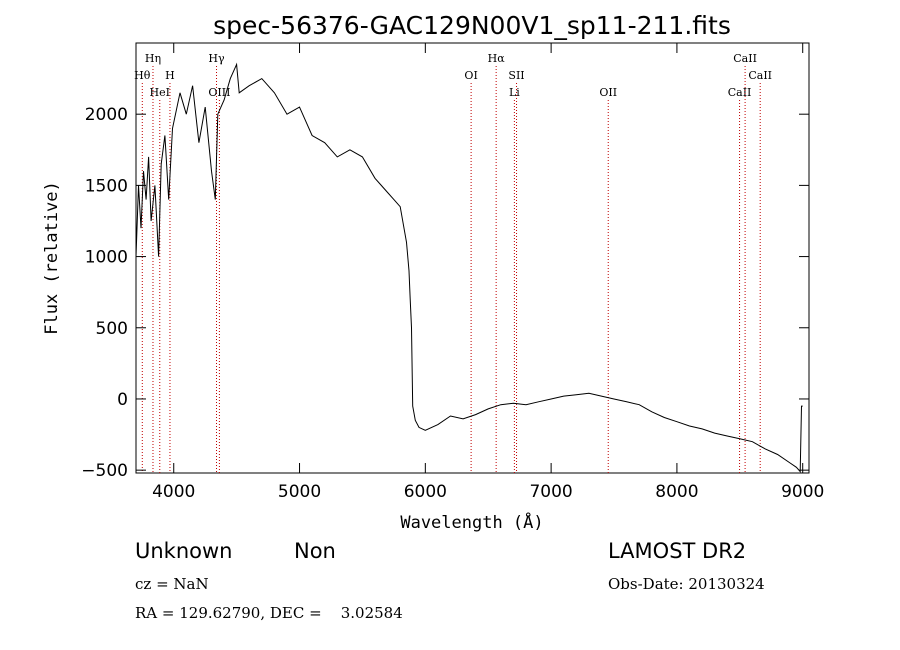 Image resolution: width=900 pixels, height=650 pixels. I want to click on x-tick-label: 6000, so click(425, 492).